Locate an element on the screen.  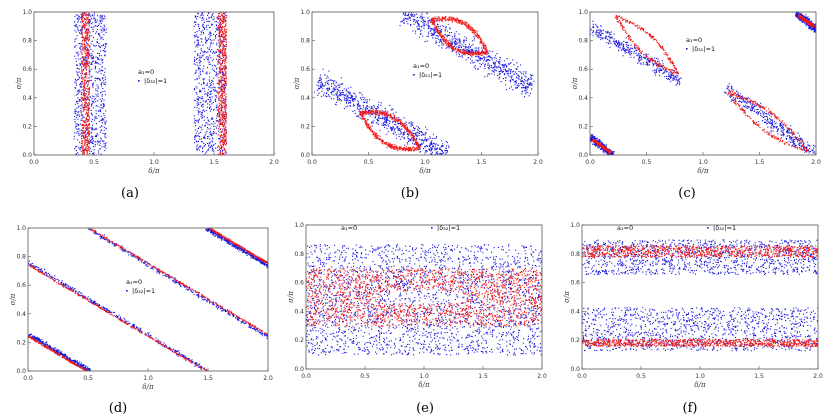
xtick-label-f-0: 0.0 is located at coordinates (582, 376).